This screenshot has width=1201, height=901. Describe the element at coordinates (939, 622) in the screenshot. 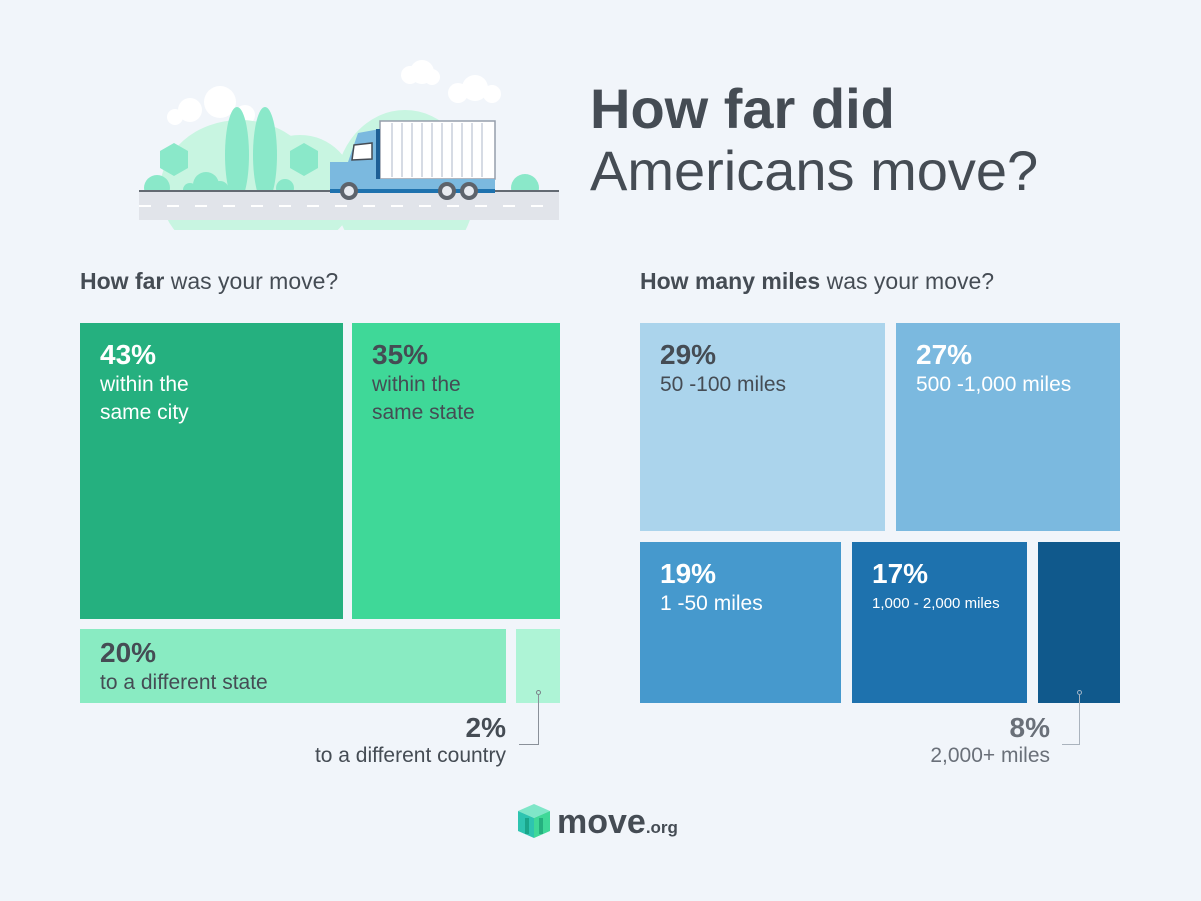

I see `tile-1000-2000-miles: 17% 1,000 - 2,000 miles` at that location.